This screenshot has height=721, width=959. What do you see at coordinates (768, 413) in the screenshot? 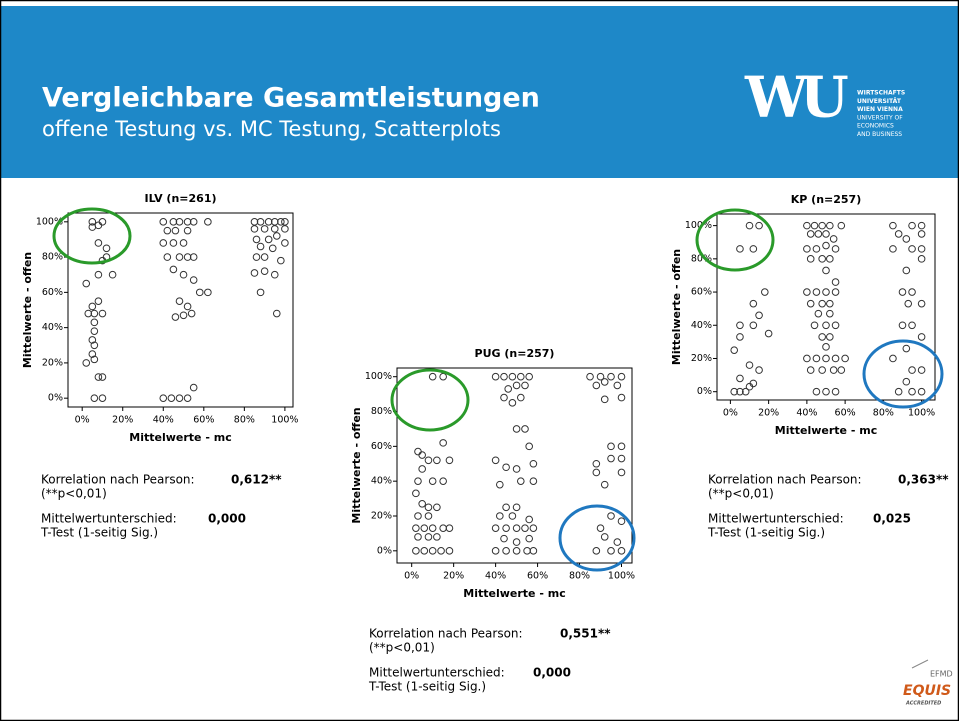
I see `x-tick-label: 20%` at bounding box center [768, 413].